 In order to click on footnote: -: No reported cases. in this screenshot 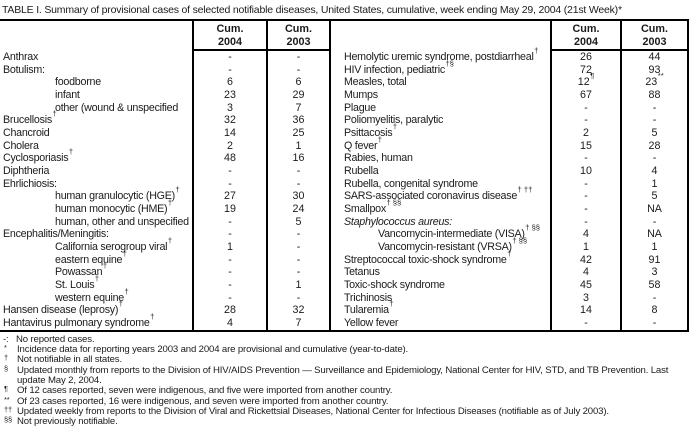, I will do `click(344, 339)`.